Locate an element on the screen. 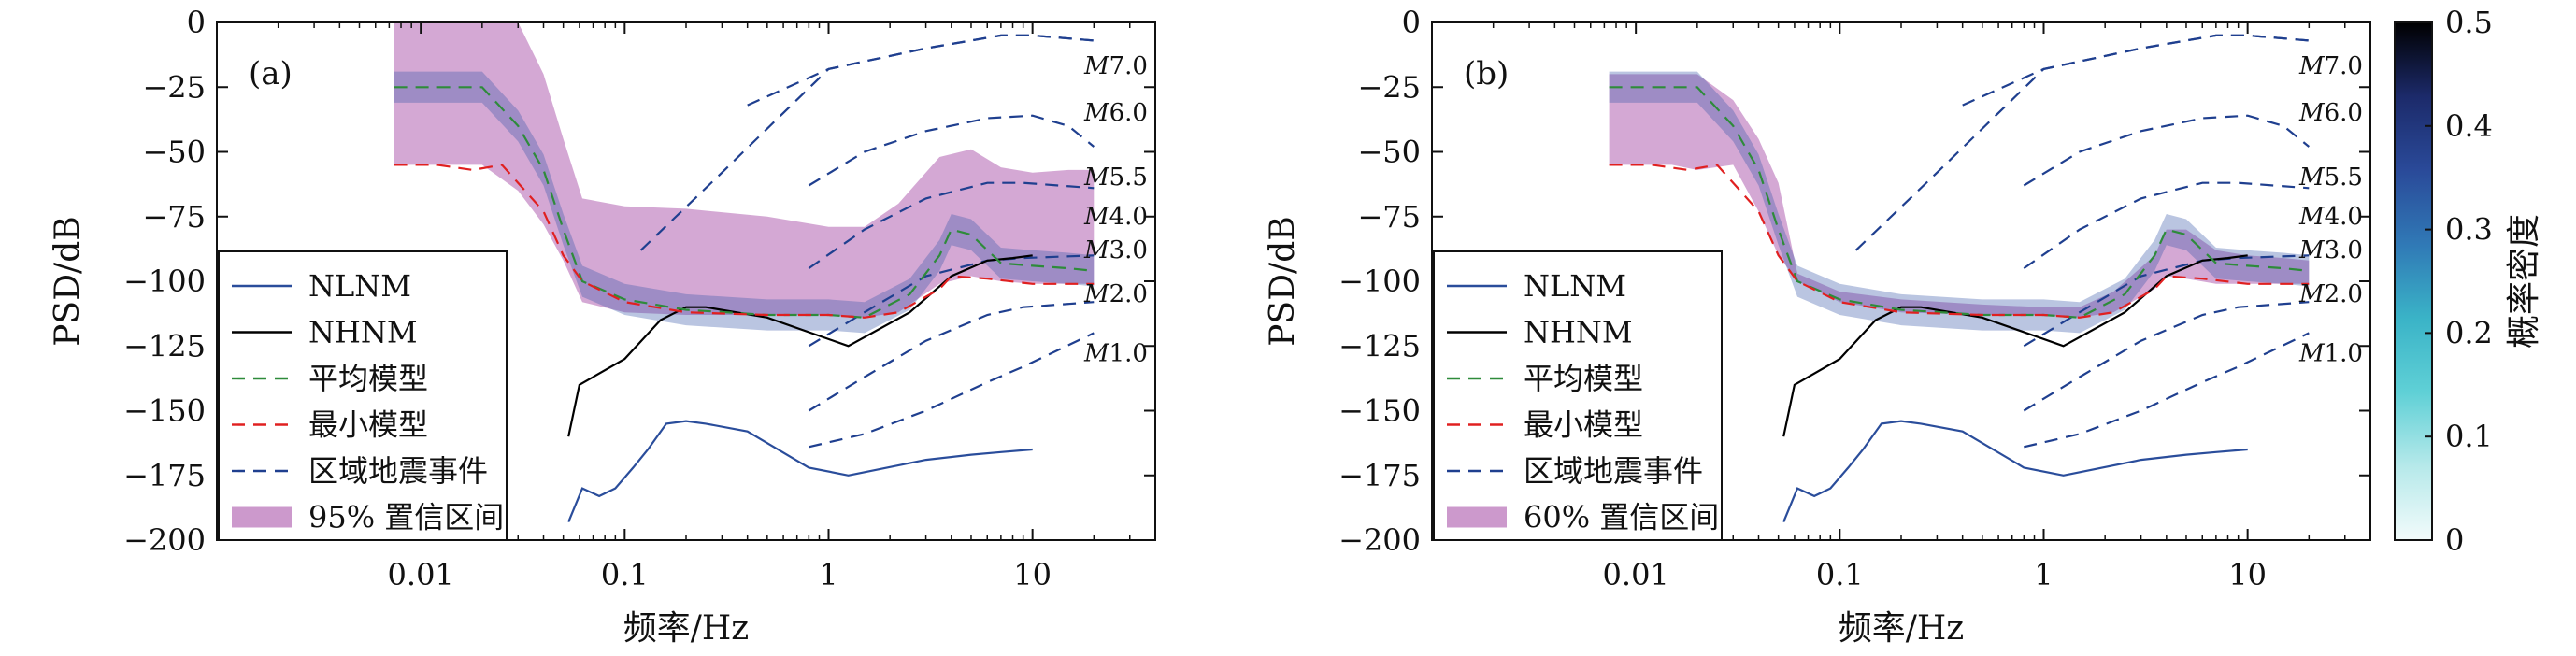 The height and width of the screenshot is (656, 2576). colorbar-tick-label: 0.4 is located at coordinates (2469, 126).